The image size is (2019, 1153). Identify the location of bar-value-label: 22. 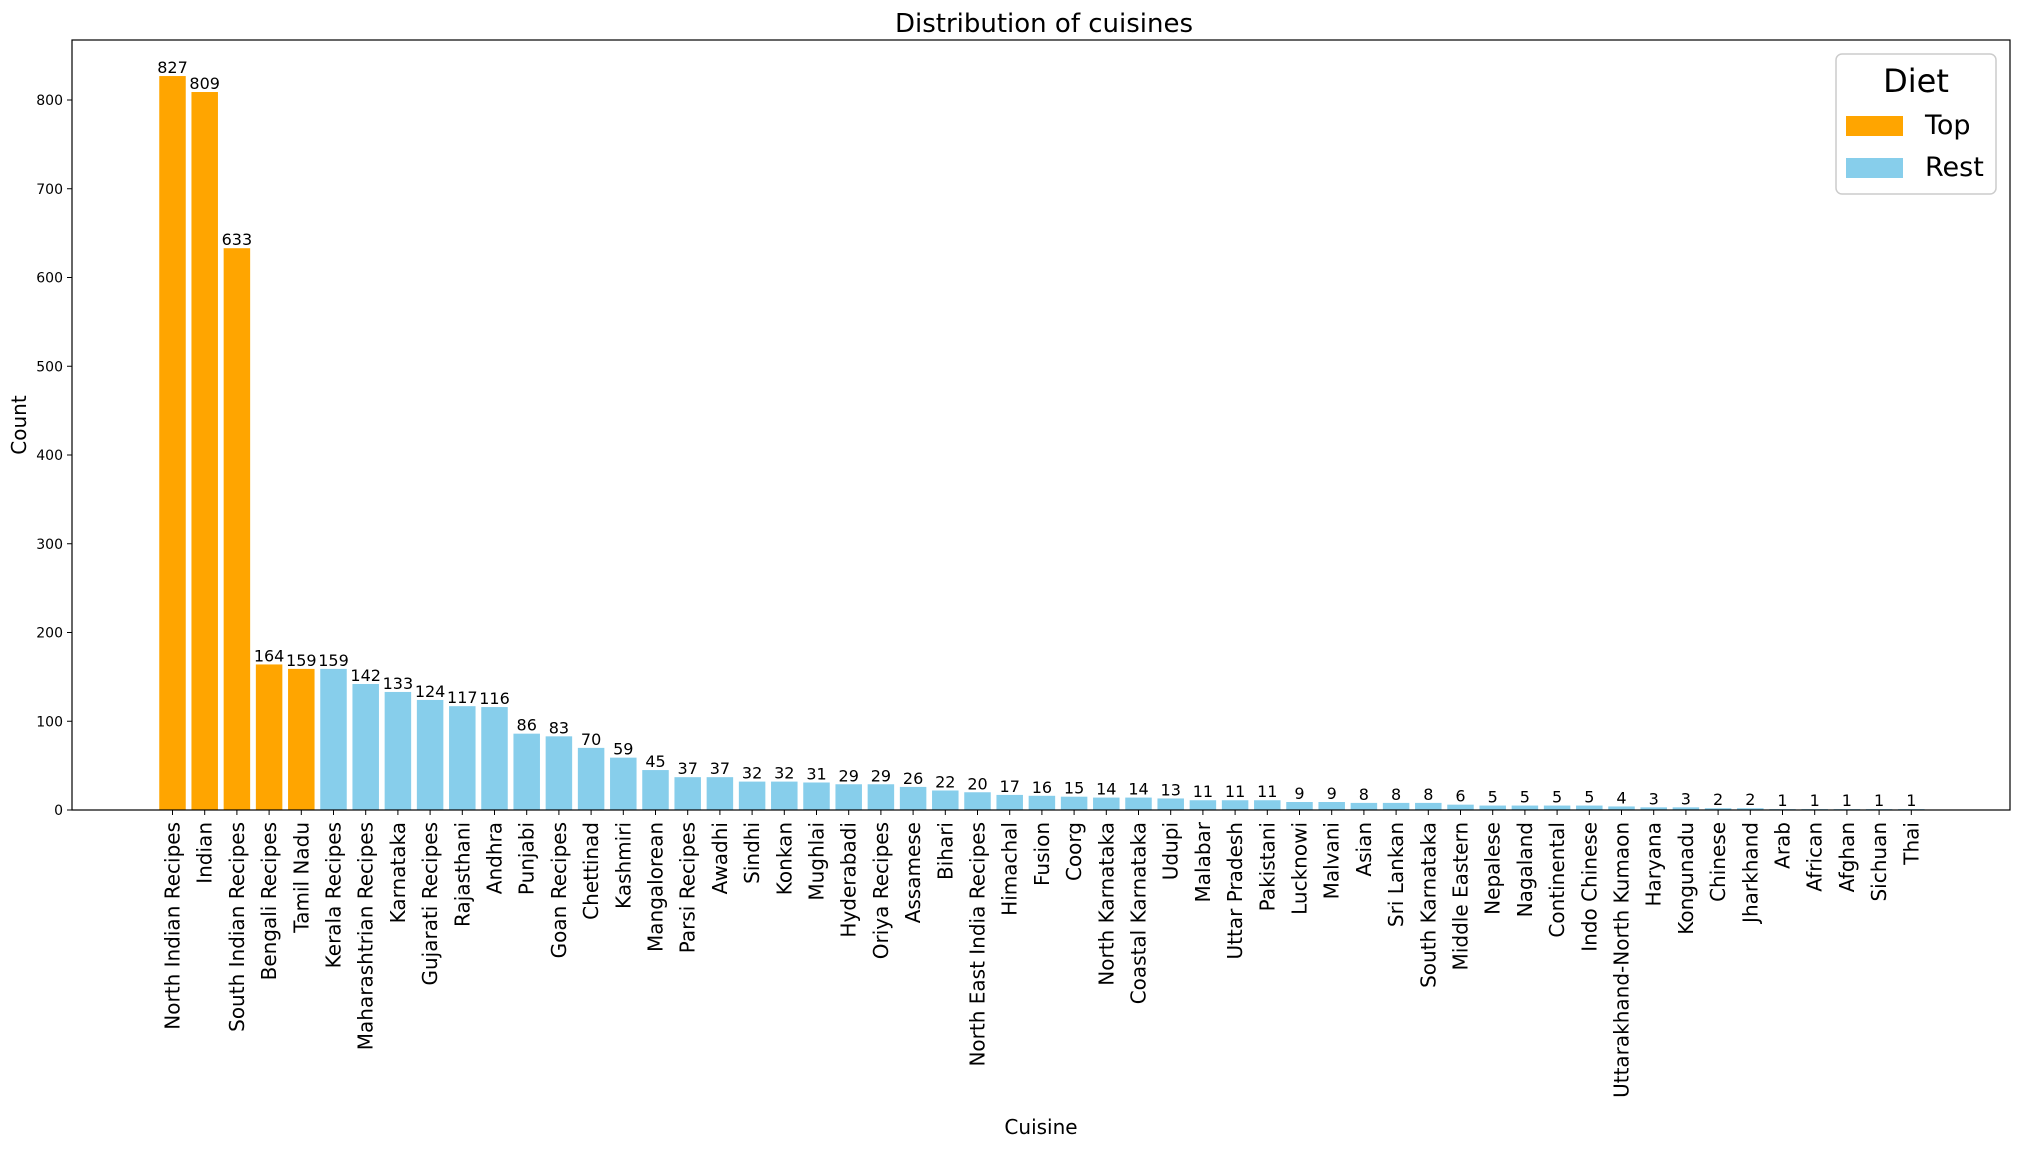
(945, 781).